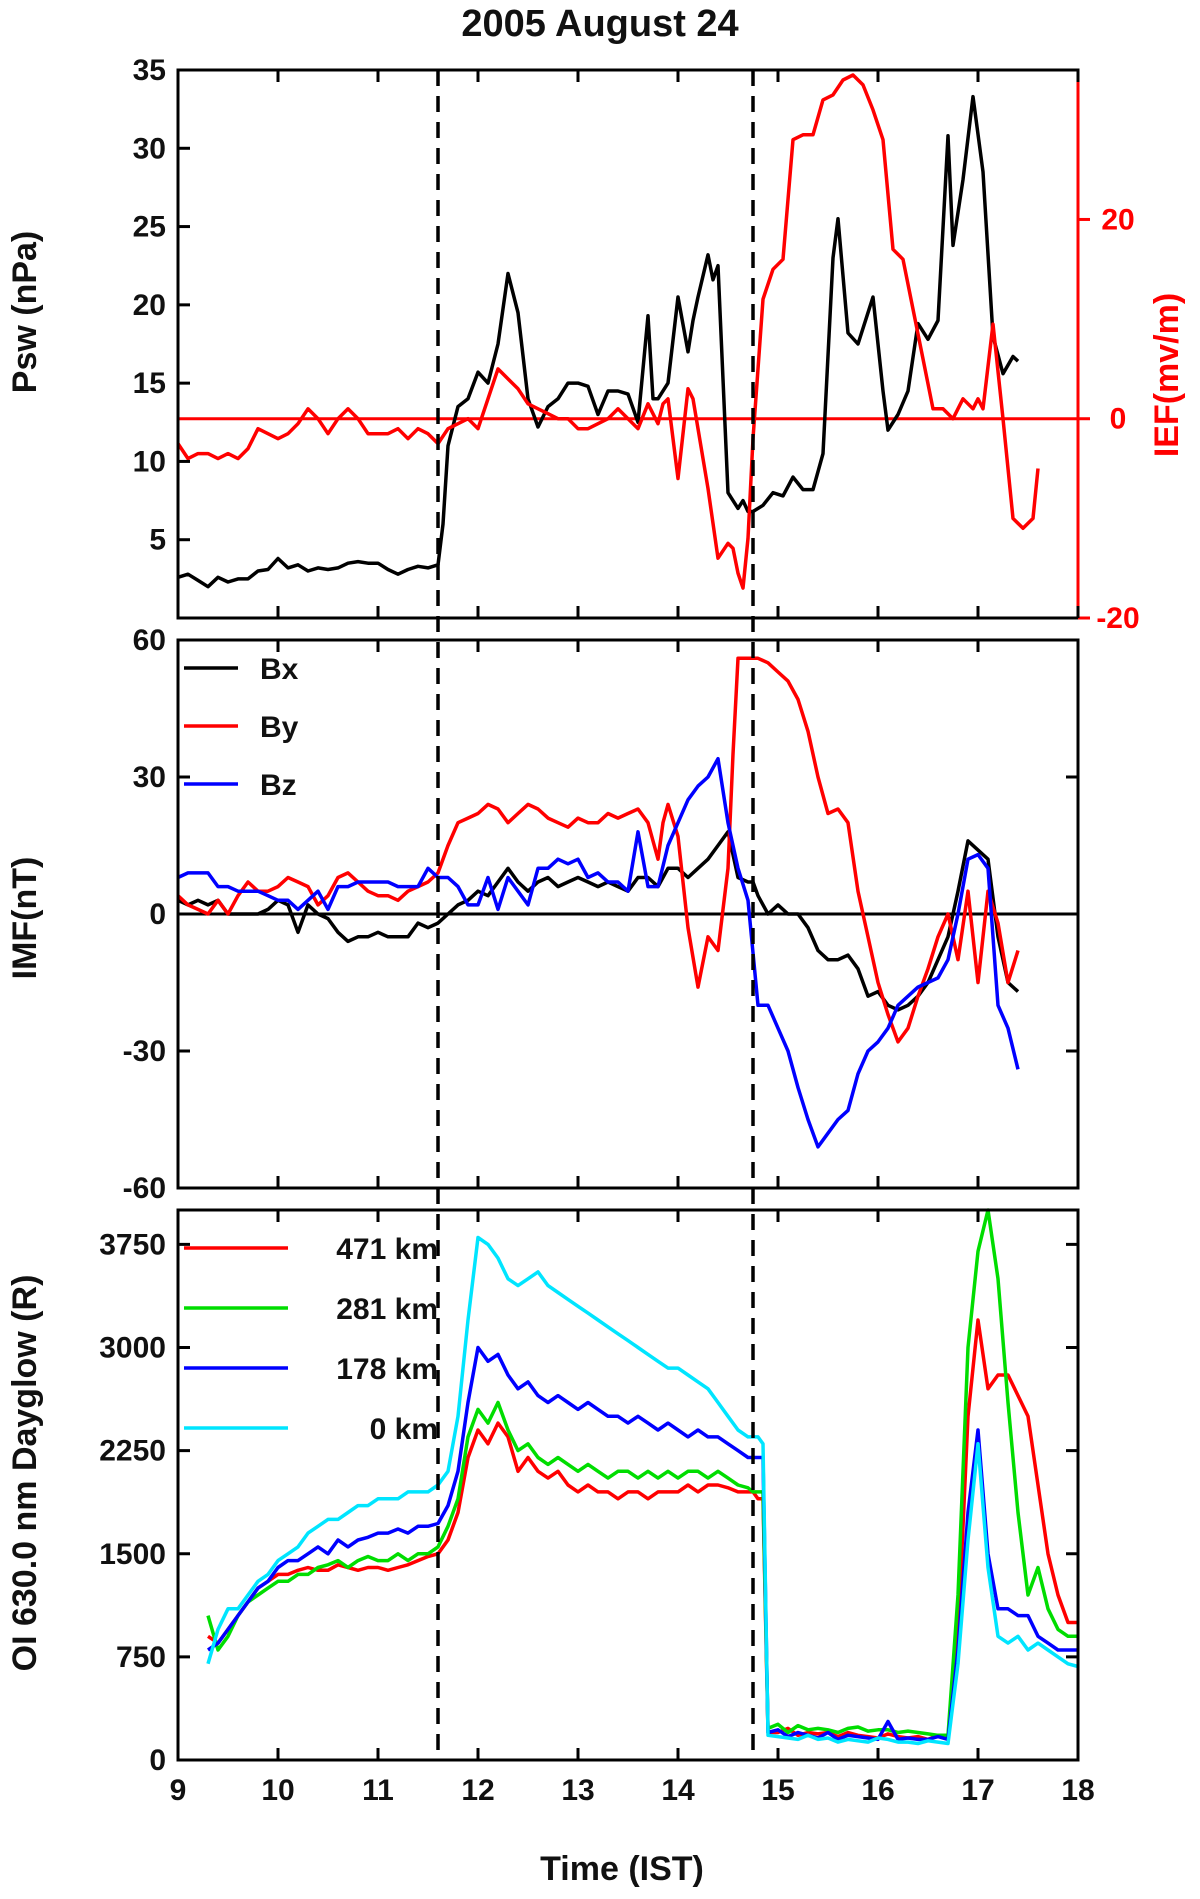 The image size is (1200, 1899). Describe the element at coordinates (149, 640) in the screenshot. I see `y-tick-label: 60` at that location.